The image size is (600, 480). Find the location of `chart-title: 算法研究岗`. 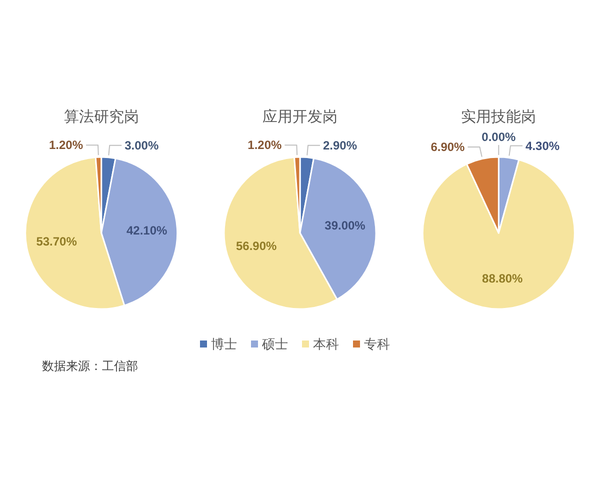

chart-title: 算法研究岗 is located at coordinates (101, 117).